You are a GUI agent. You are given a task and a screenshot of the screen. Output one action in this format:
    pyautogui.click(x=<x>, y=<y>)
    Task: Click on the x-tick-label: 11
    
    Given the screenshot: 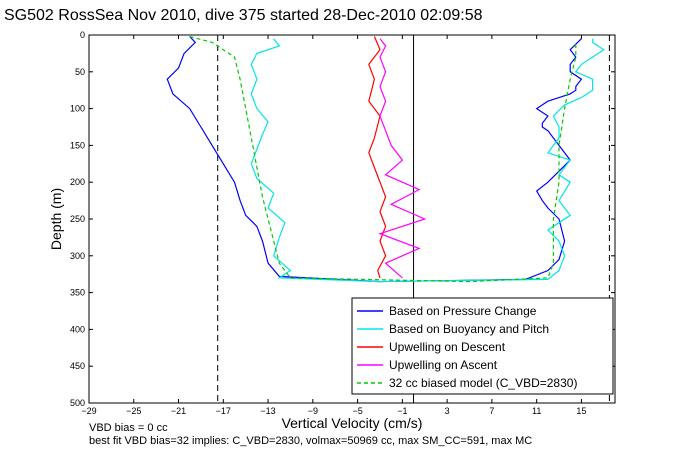 What is the action you would take?
    pyautogui.click(x=536, y=411)
    